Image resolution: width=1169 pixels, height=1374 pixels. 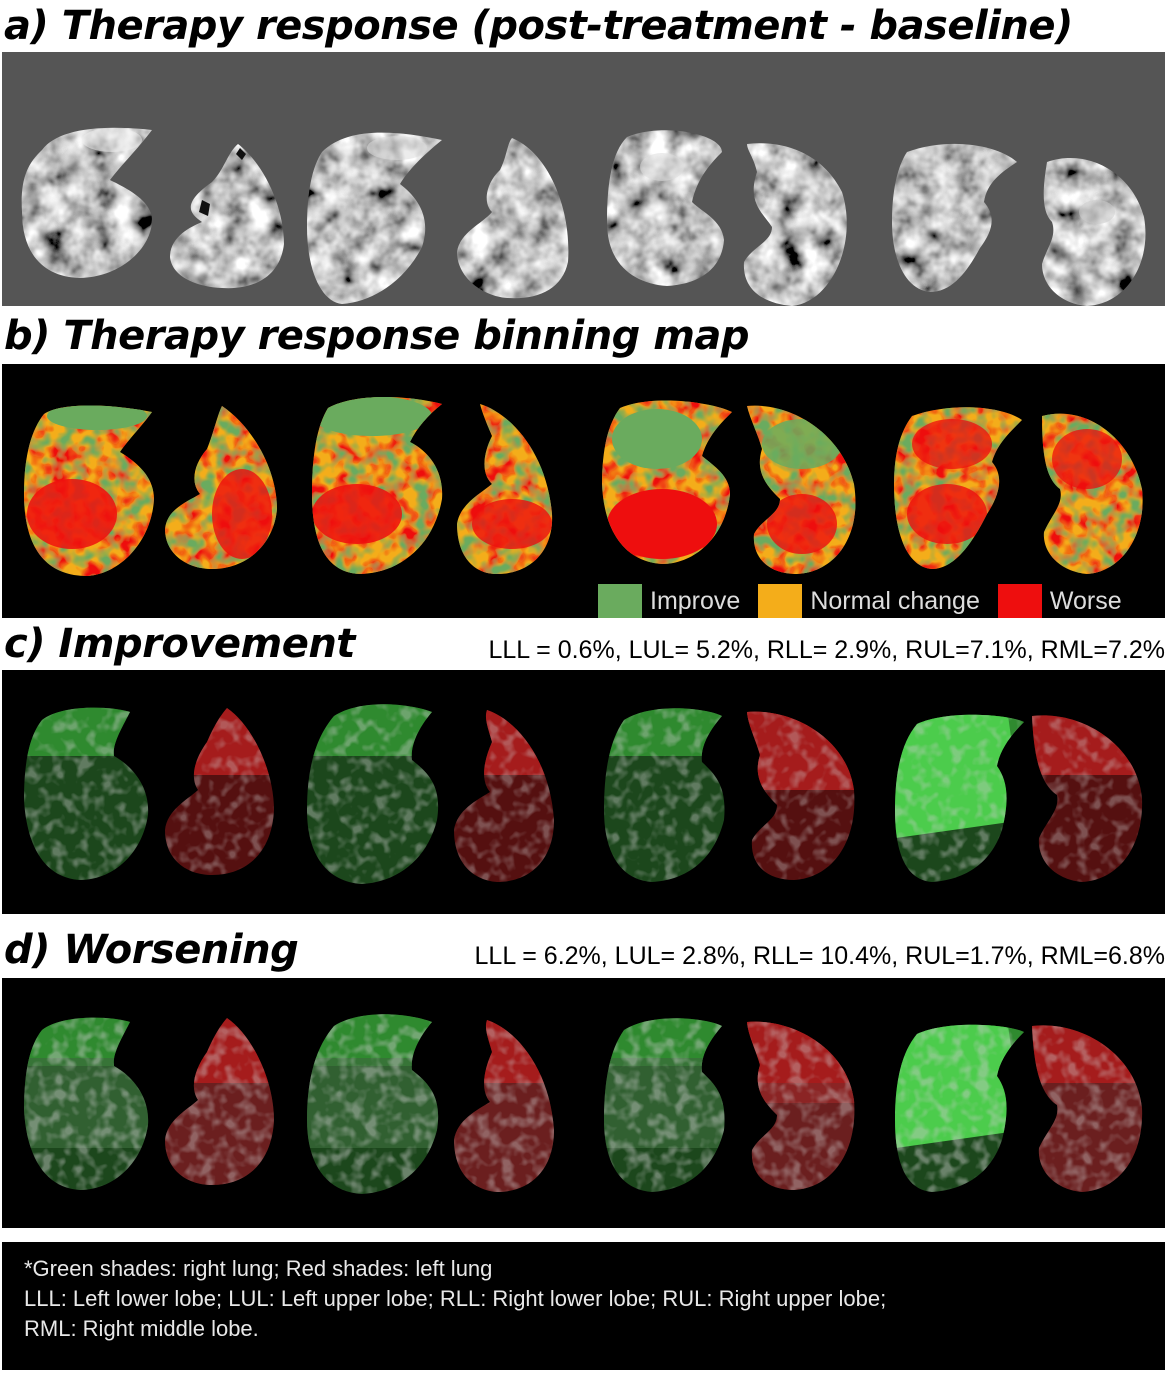 What do you see at coordinates (895, 601) in the screenshot?
I see `legend-label-normal-change: Normal change` at bounding box center [895, 601].